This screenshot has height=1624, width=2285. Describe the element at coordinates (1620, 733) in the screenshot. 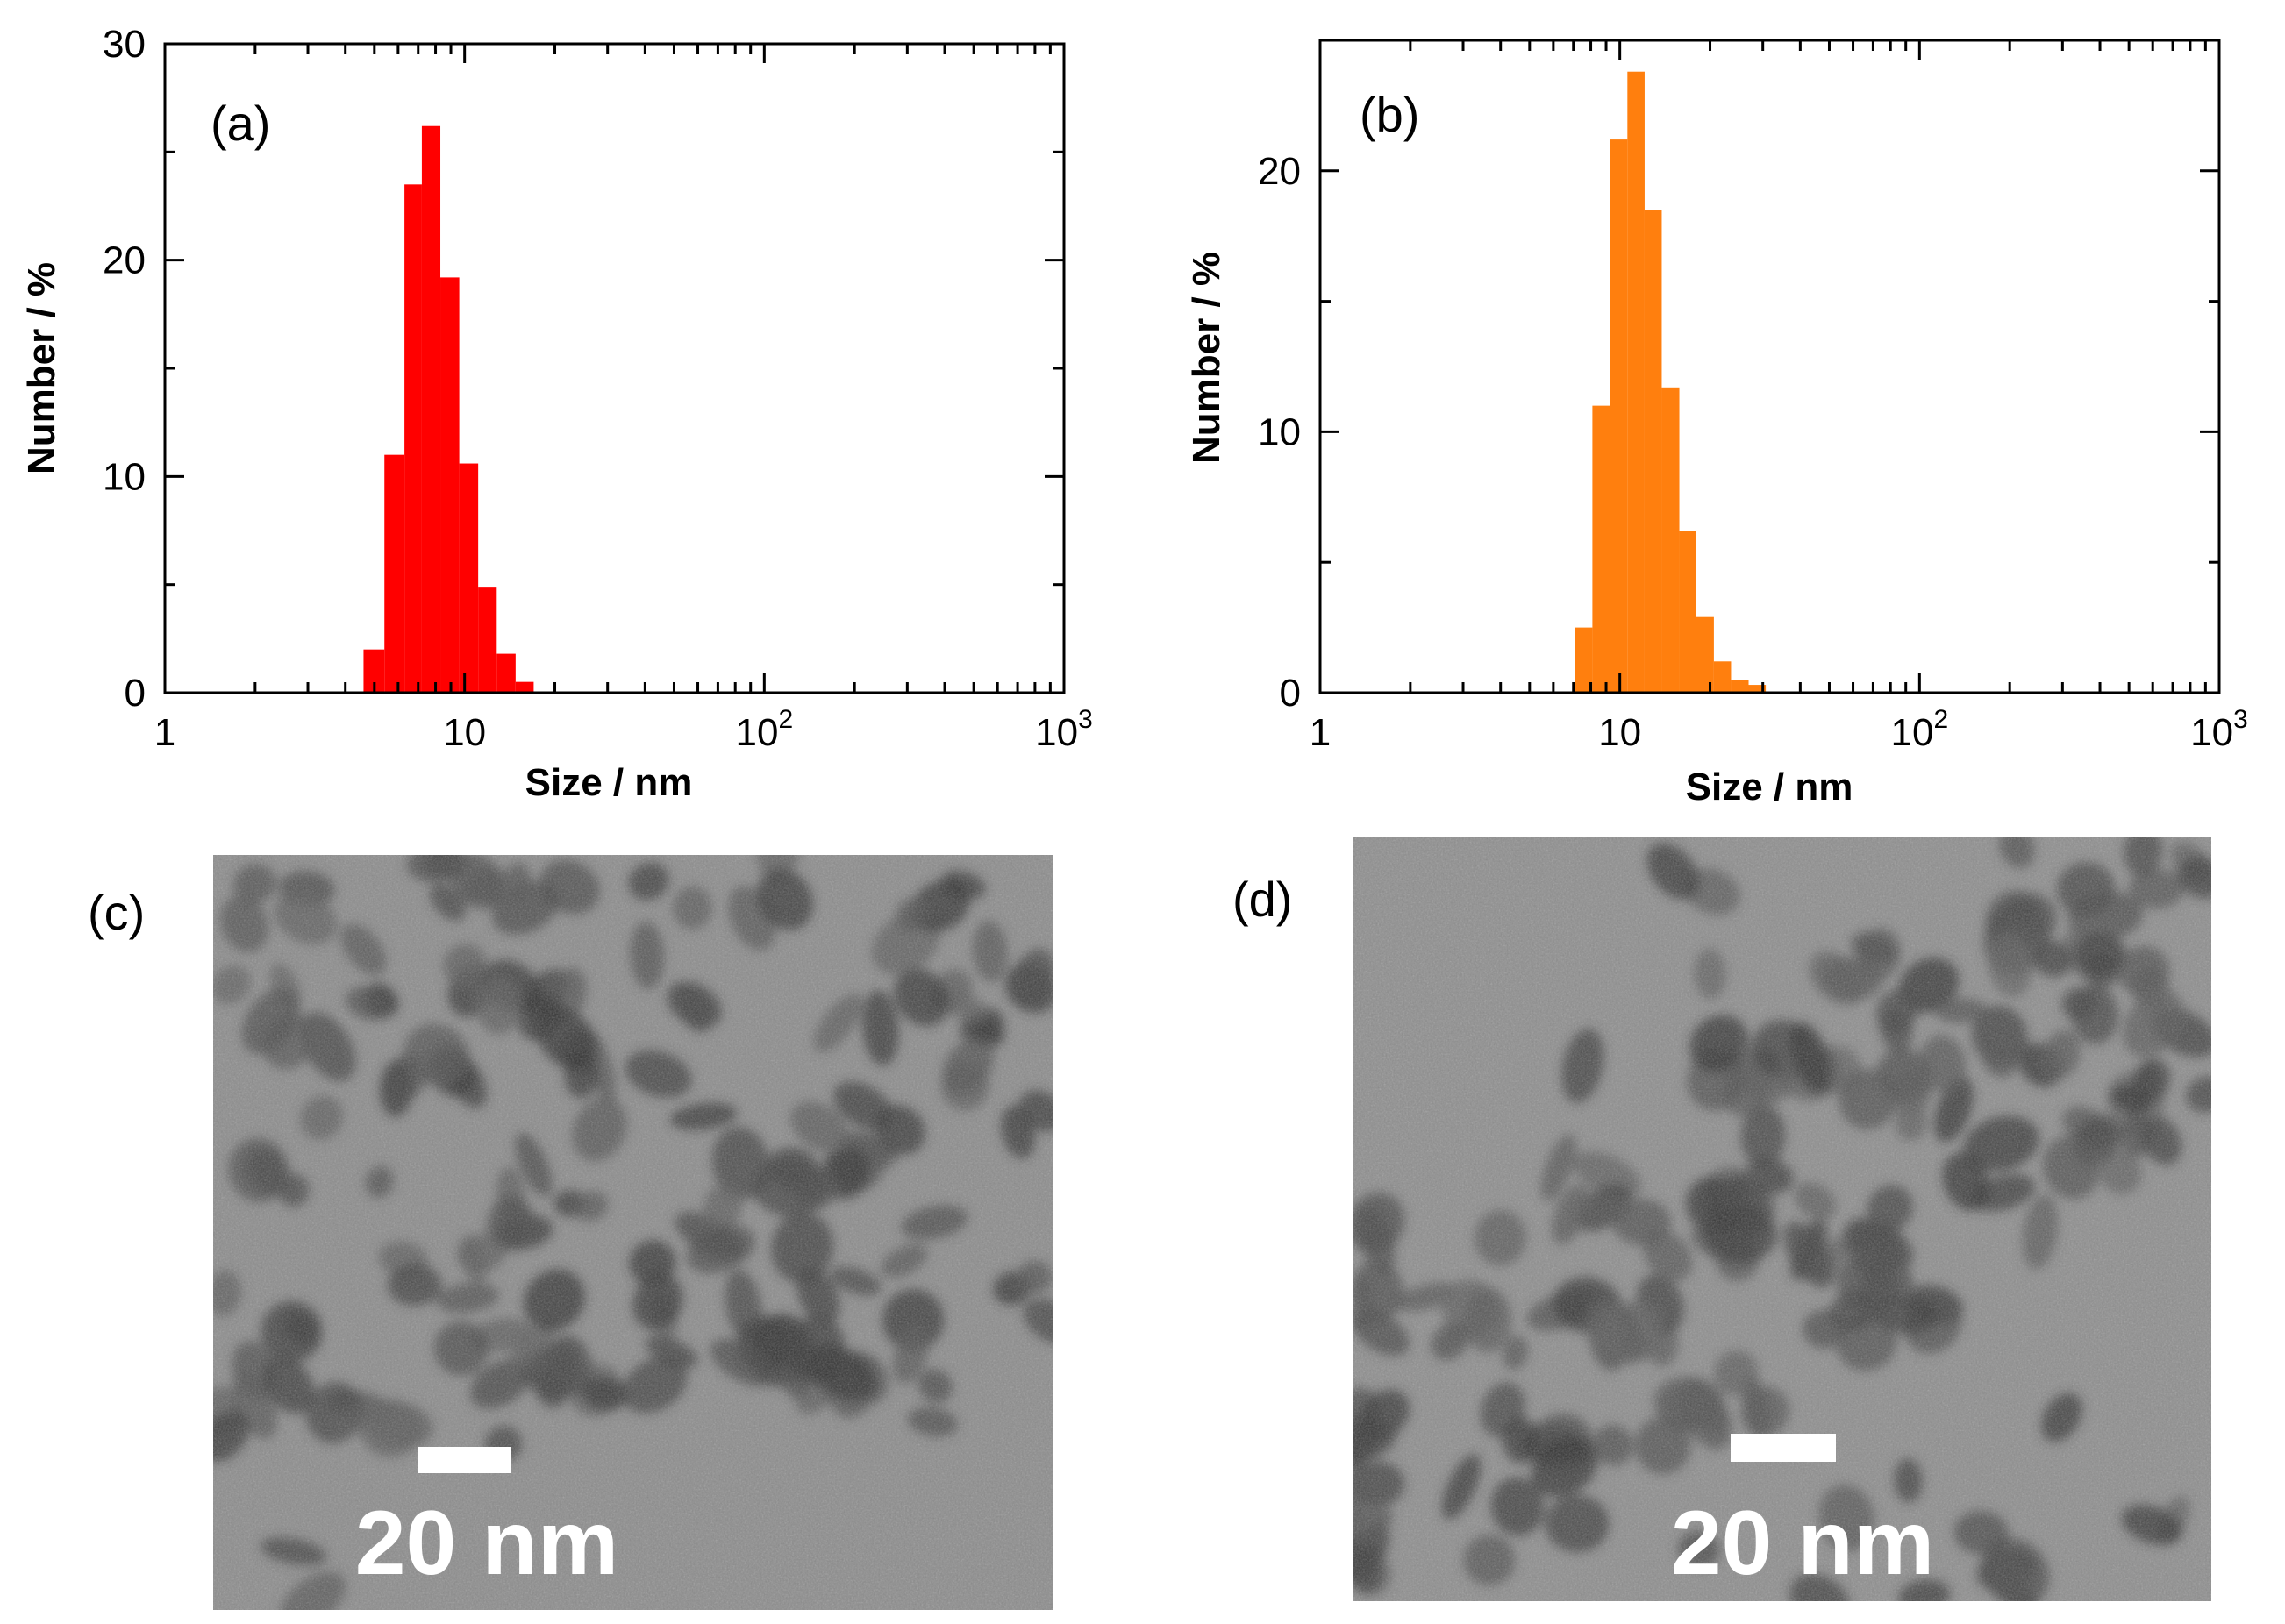

I see `x-tick-label-b: 10` at that location.